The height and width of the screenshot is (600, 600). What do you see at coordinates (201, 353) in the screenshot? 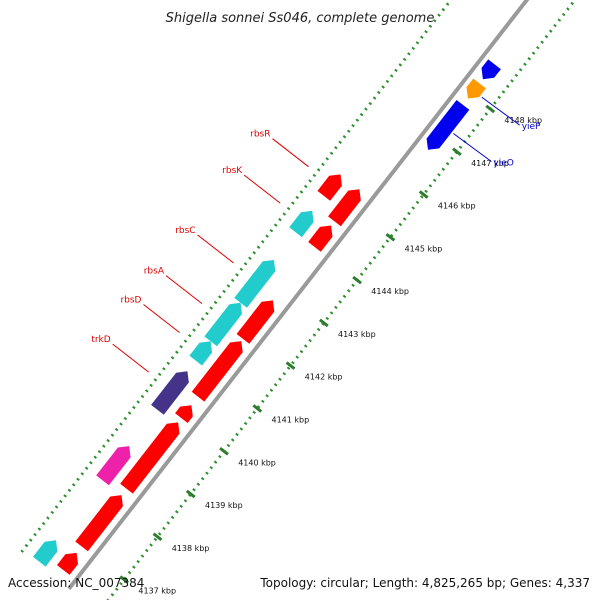
I see `gene-rbsD` at bounding box center [201, 353].